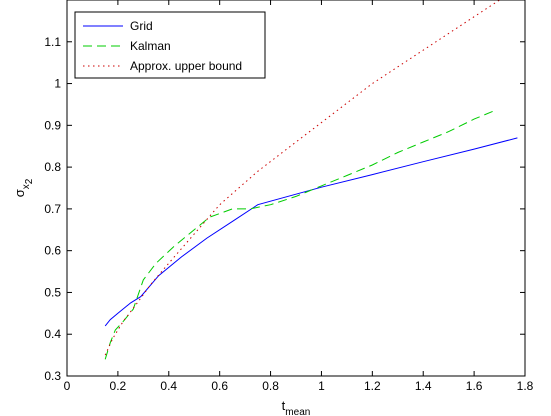  What do you see at coordinates (29, 181) in the screenshot?
I see `y-axis-label-subsubscript: 2` at bounding box center [29, 181].